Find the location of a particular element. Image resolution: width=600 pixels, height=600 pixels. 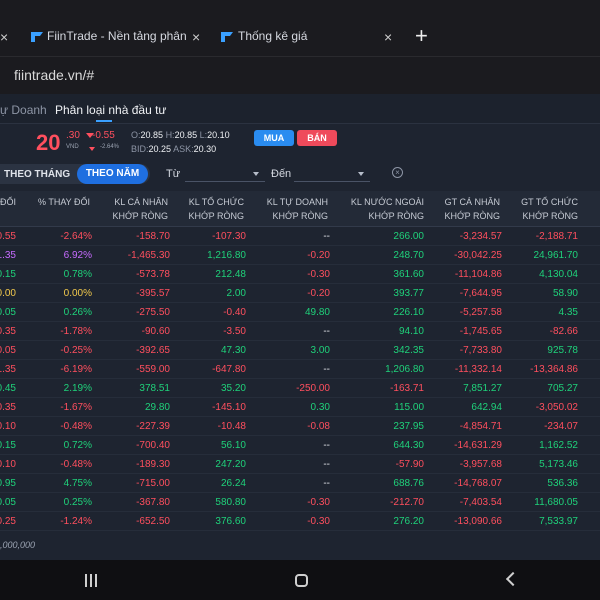

column-header: % THAY ĐỔI is located at coordinates (63, 202).